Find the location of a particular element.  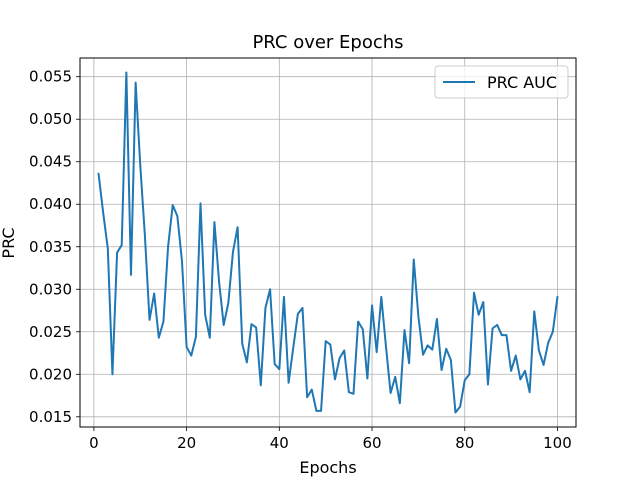

x-tick-label: 100 is located at coordinates (557, 443).